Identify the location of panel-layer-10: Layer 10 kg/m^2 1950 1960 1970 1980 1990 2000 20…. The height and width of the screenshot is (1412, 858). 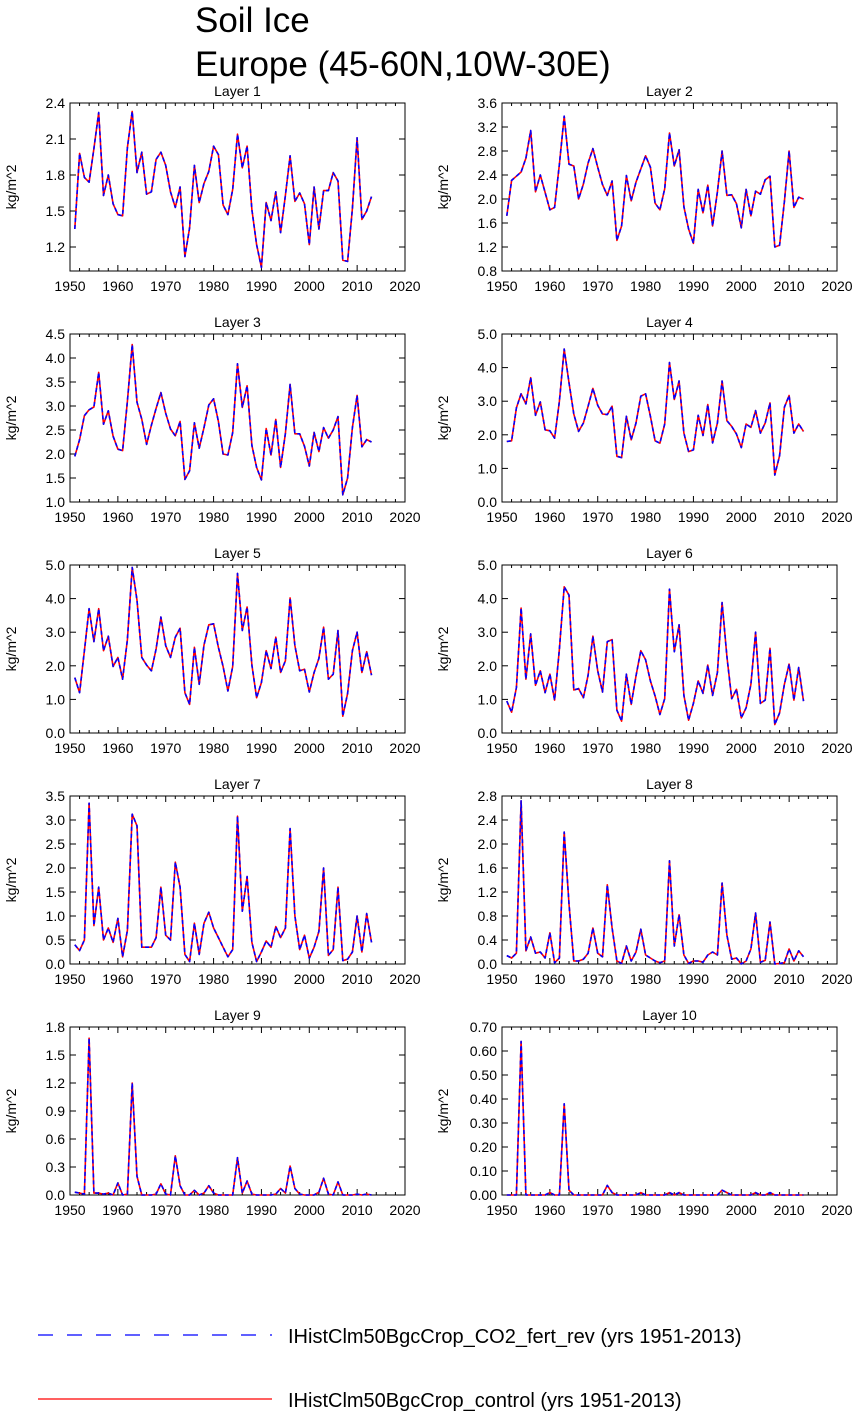
(644, 1112).